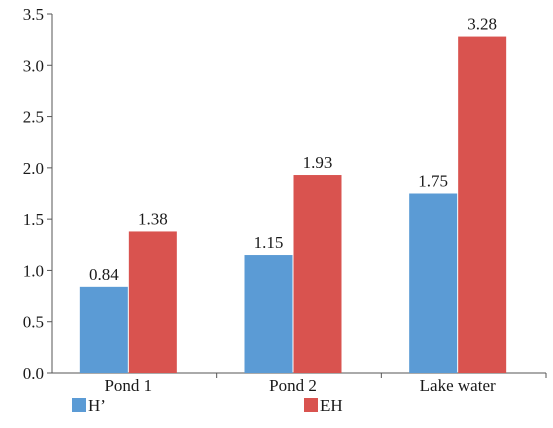 This screenshot has height=428, width=553. I want to click on legend-label: H’, so click(97, 405).